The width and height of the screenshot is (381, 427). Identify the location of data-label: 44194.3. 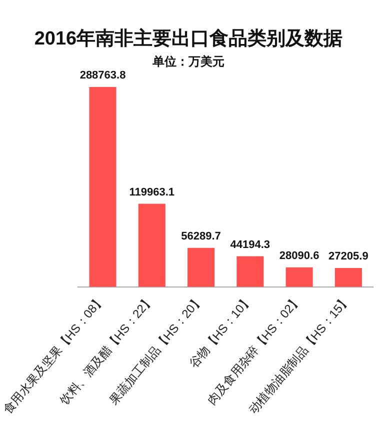
(250, 244).